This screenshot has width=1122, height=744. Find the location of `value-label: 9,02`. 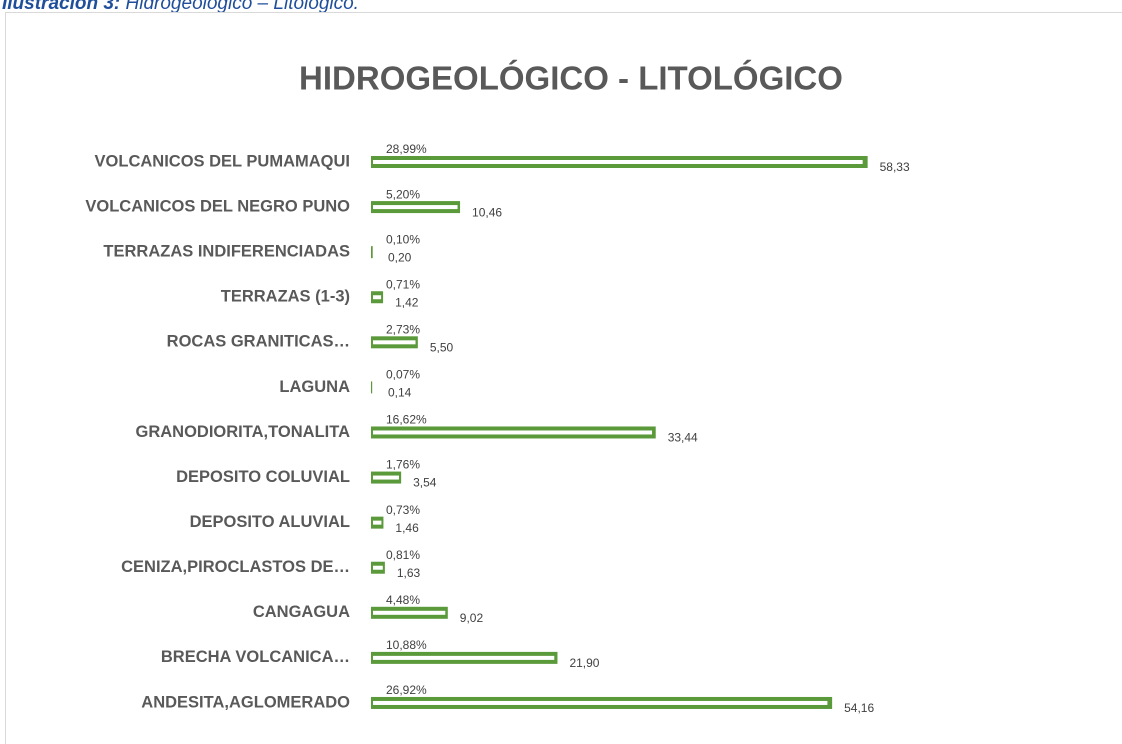

value-label: 9,02 is located at coordinates (472, 618).